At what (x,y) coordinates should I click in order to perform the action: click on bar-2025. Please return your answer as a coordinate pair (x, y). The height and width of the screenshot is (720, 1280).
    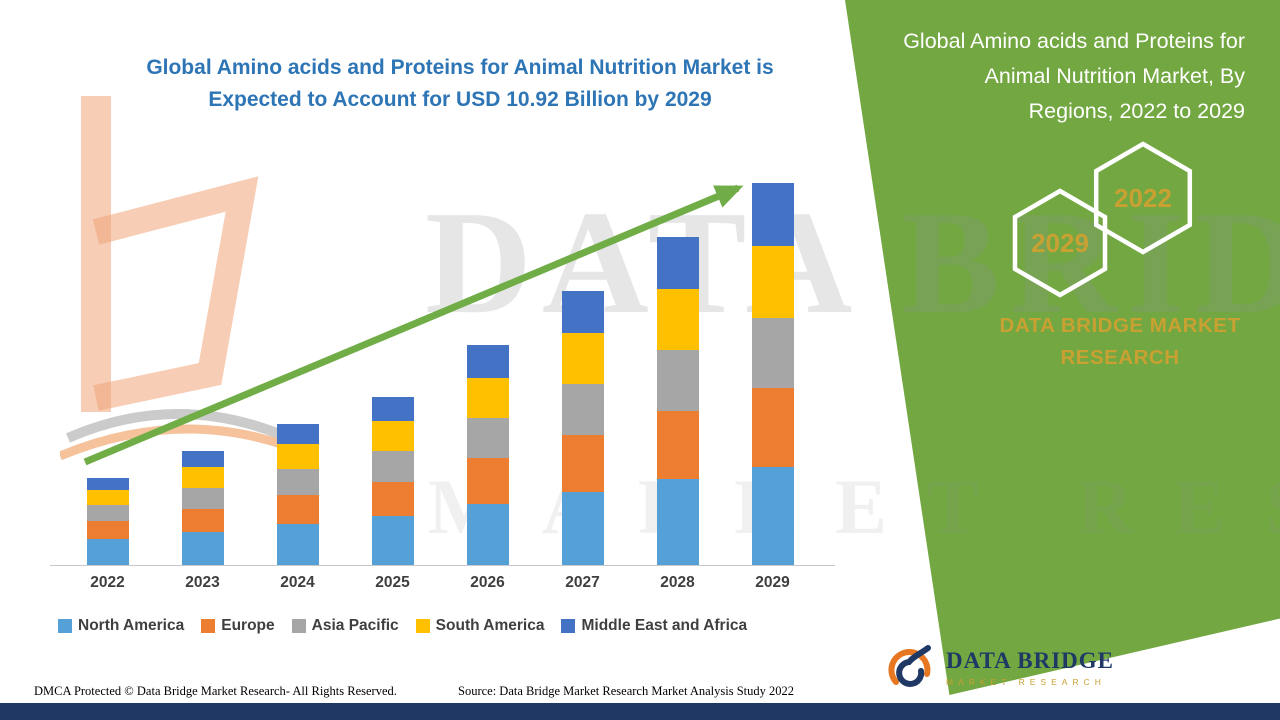
    Looking at the image, I should click on (392, 374).